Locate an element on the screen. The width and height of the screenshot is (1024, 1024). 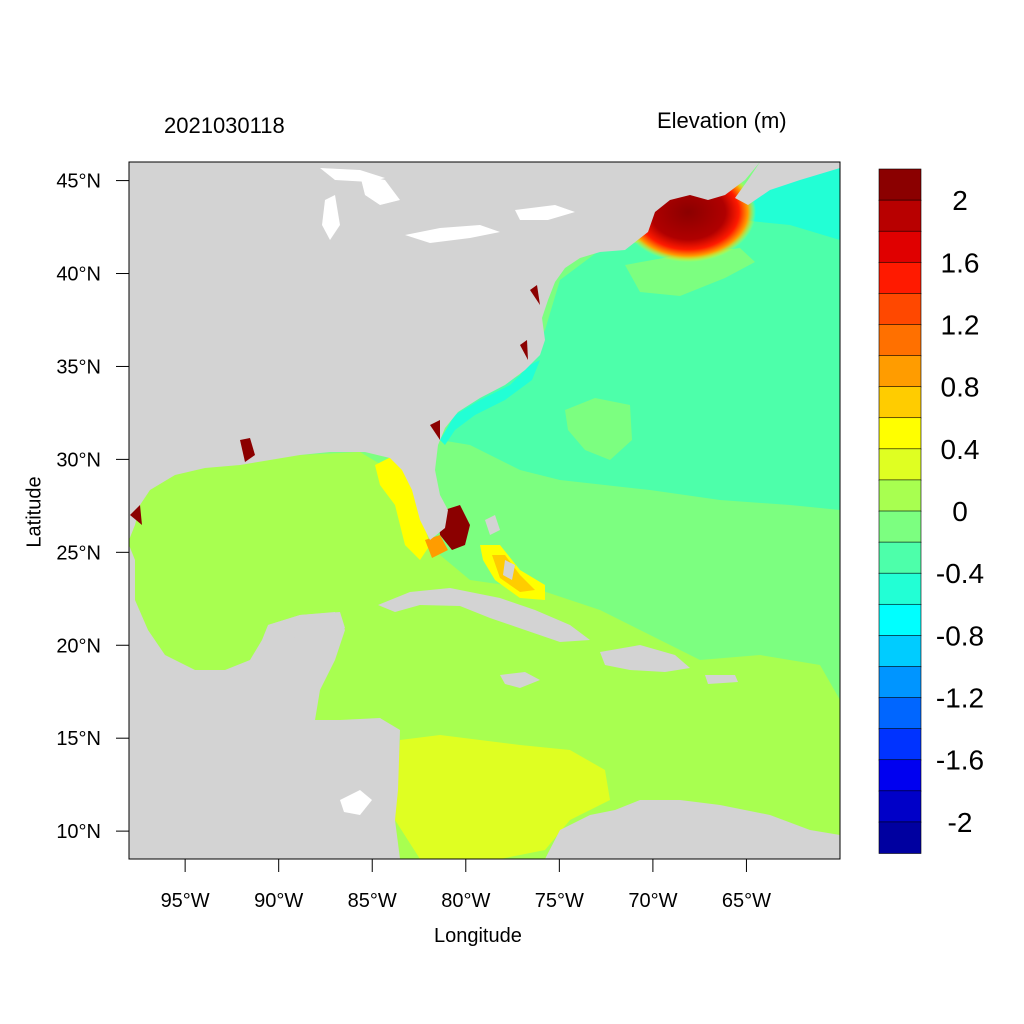
colombia-basin-water is located at coordinates (502, 797).